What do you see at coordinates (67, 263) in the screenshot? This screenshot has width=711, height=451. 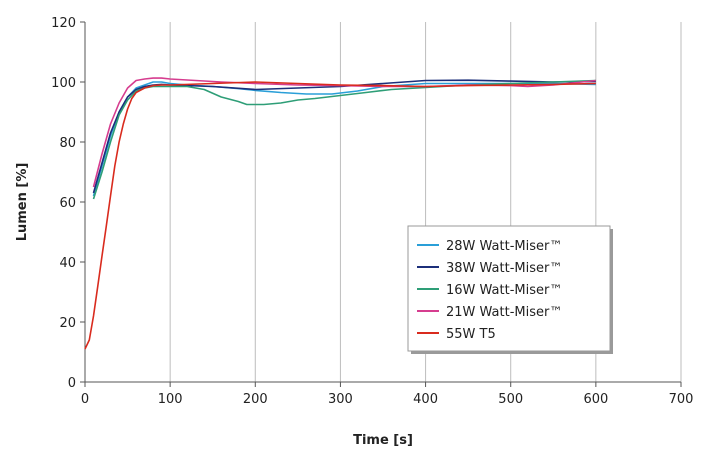 I see `y-tick-label: 40` at bounding box center [67, 263].